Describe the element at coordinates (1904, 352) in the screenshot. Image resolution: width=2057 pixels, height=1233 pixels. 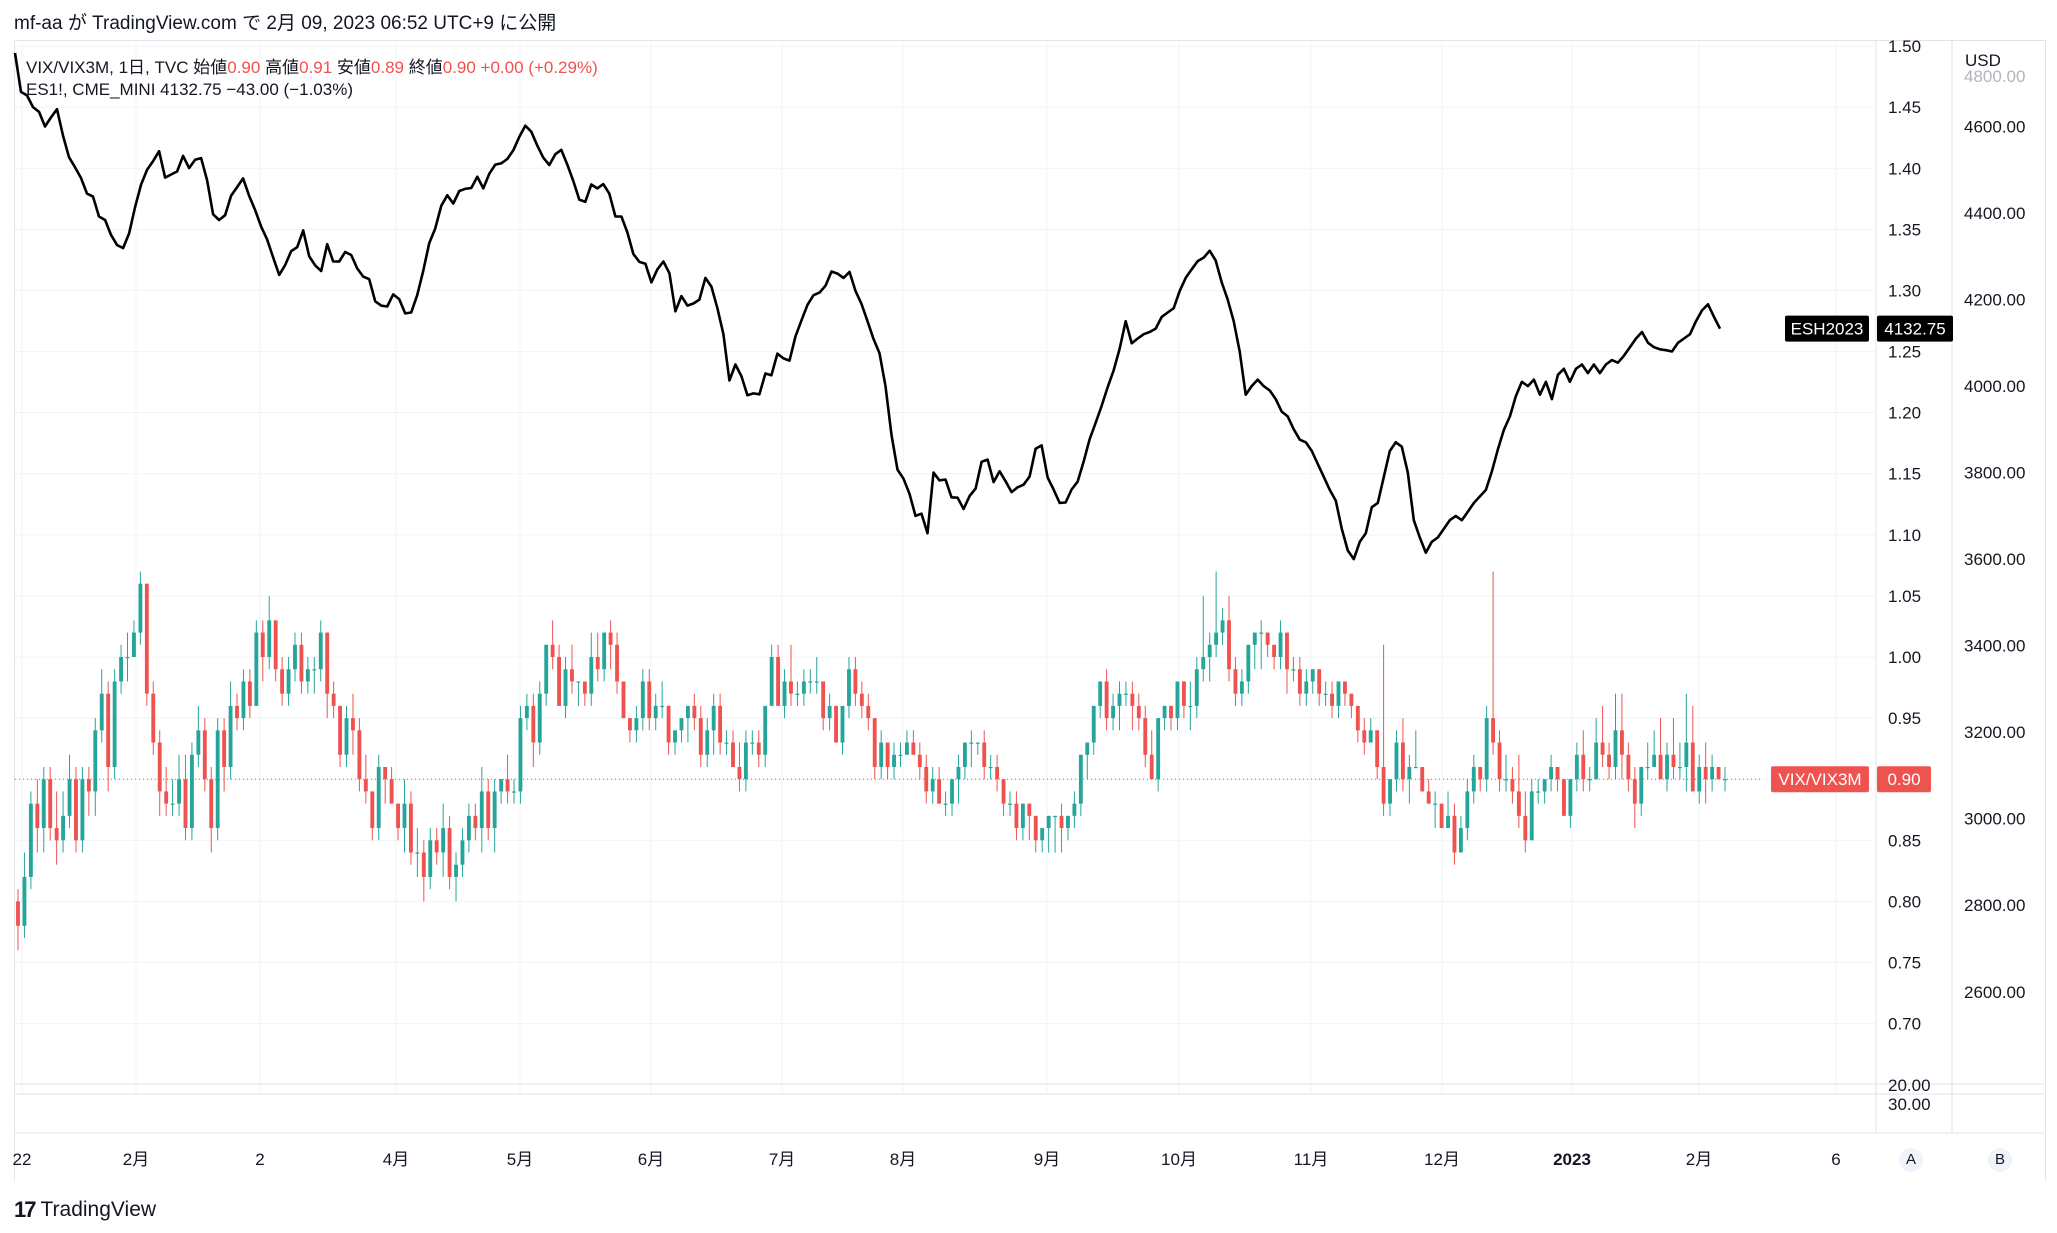
I see `left-tick-label: 1.25` at that location.